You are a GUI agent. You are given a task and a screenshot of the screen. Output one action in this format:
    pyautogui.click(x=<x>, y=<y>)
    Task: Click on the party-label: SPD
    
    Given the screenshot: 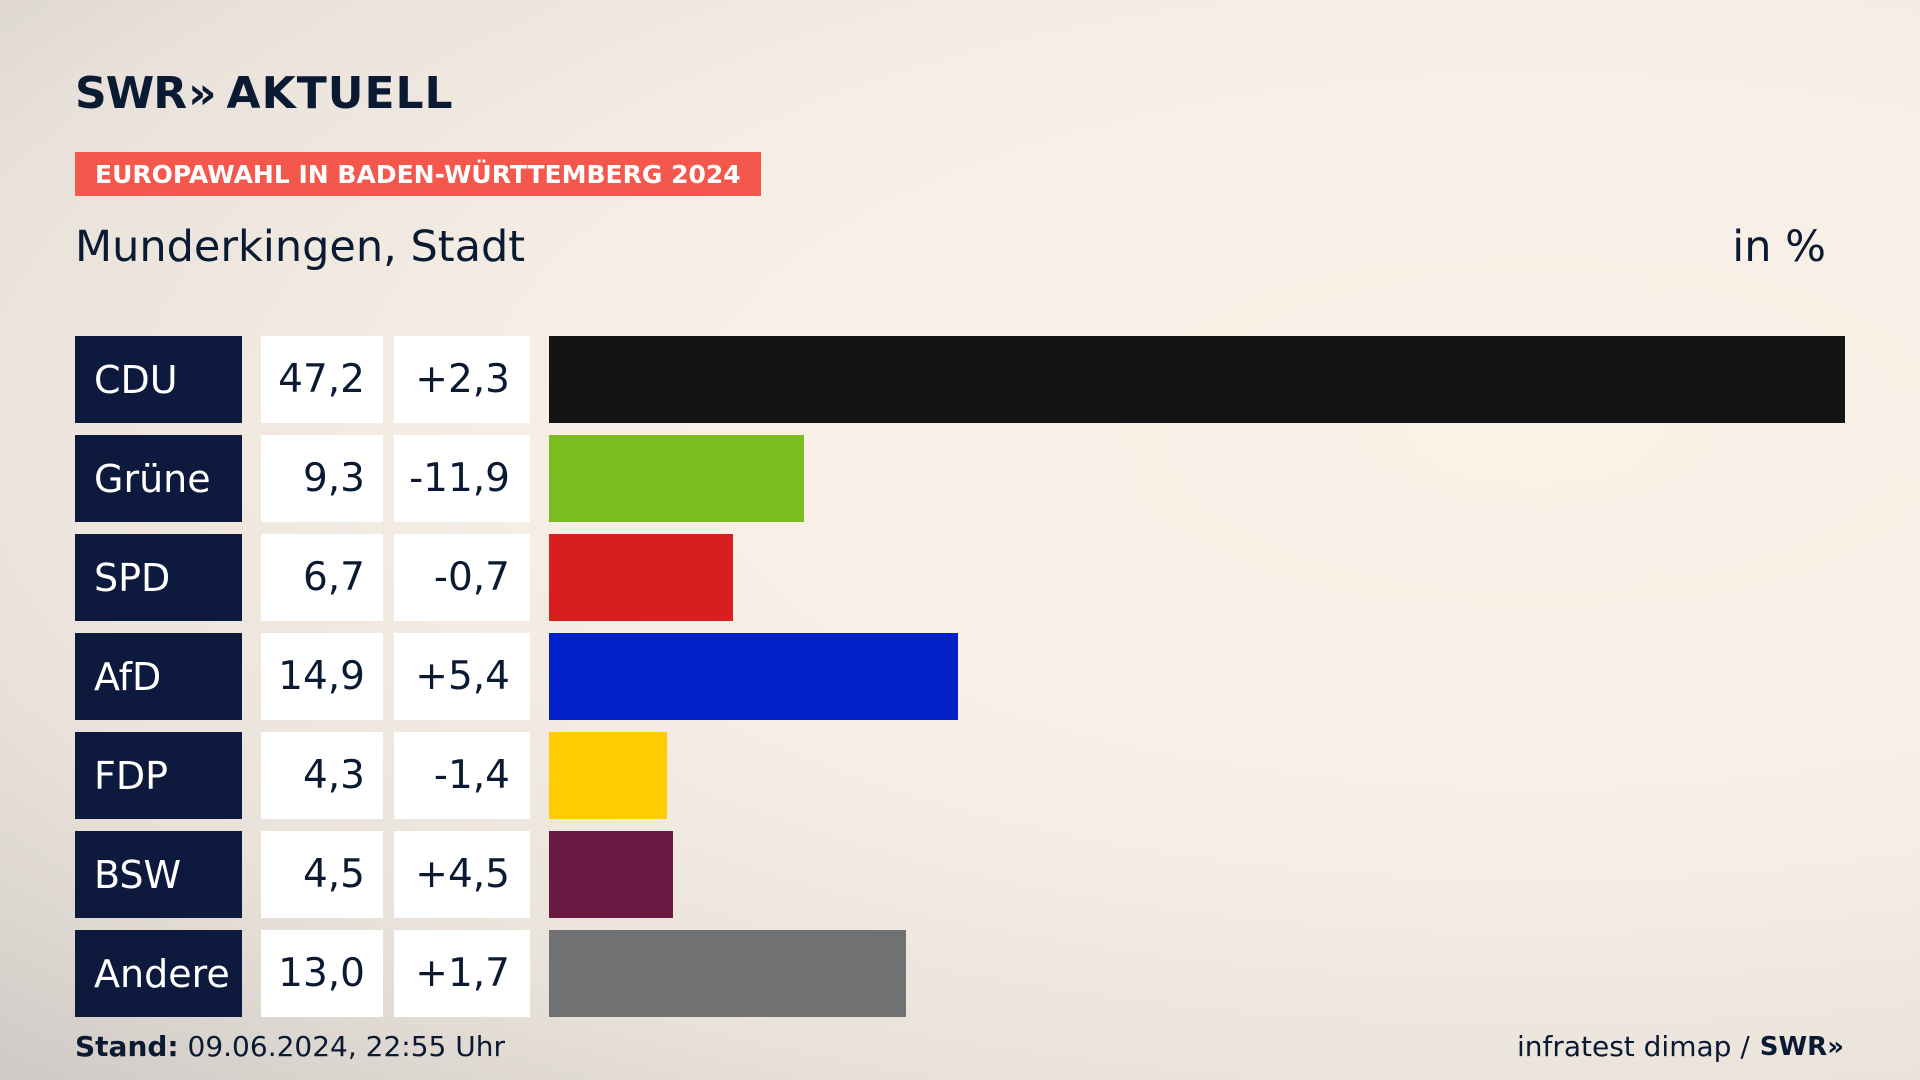 What is the action you would take?
    pyautogui.click(x=158, y=577)
    